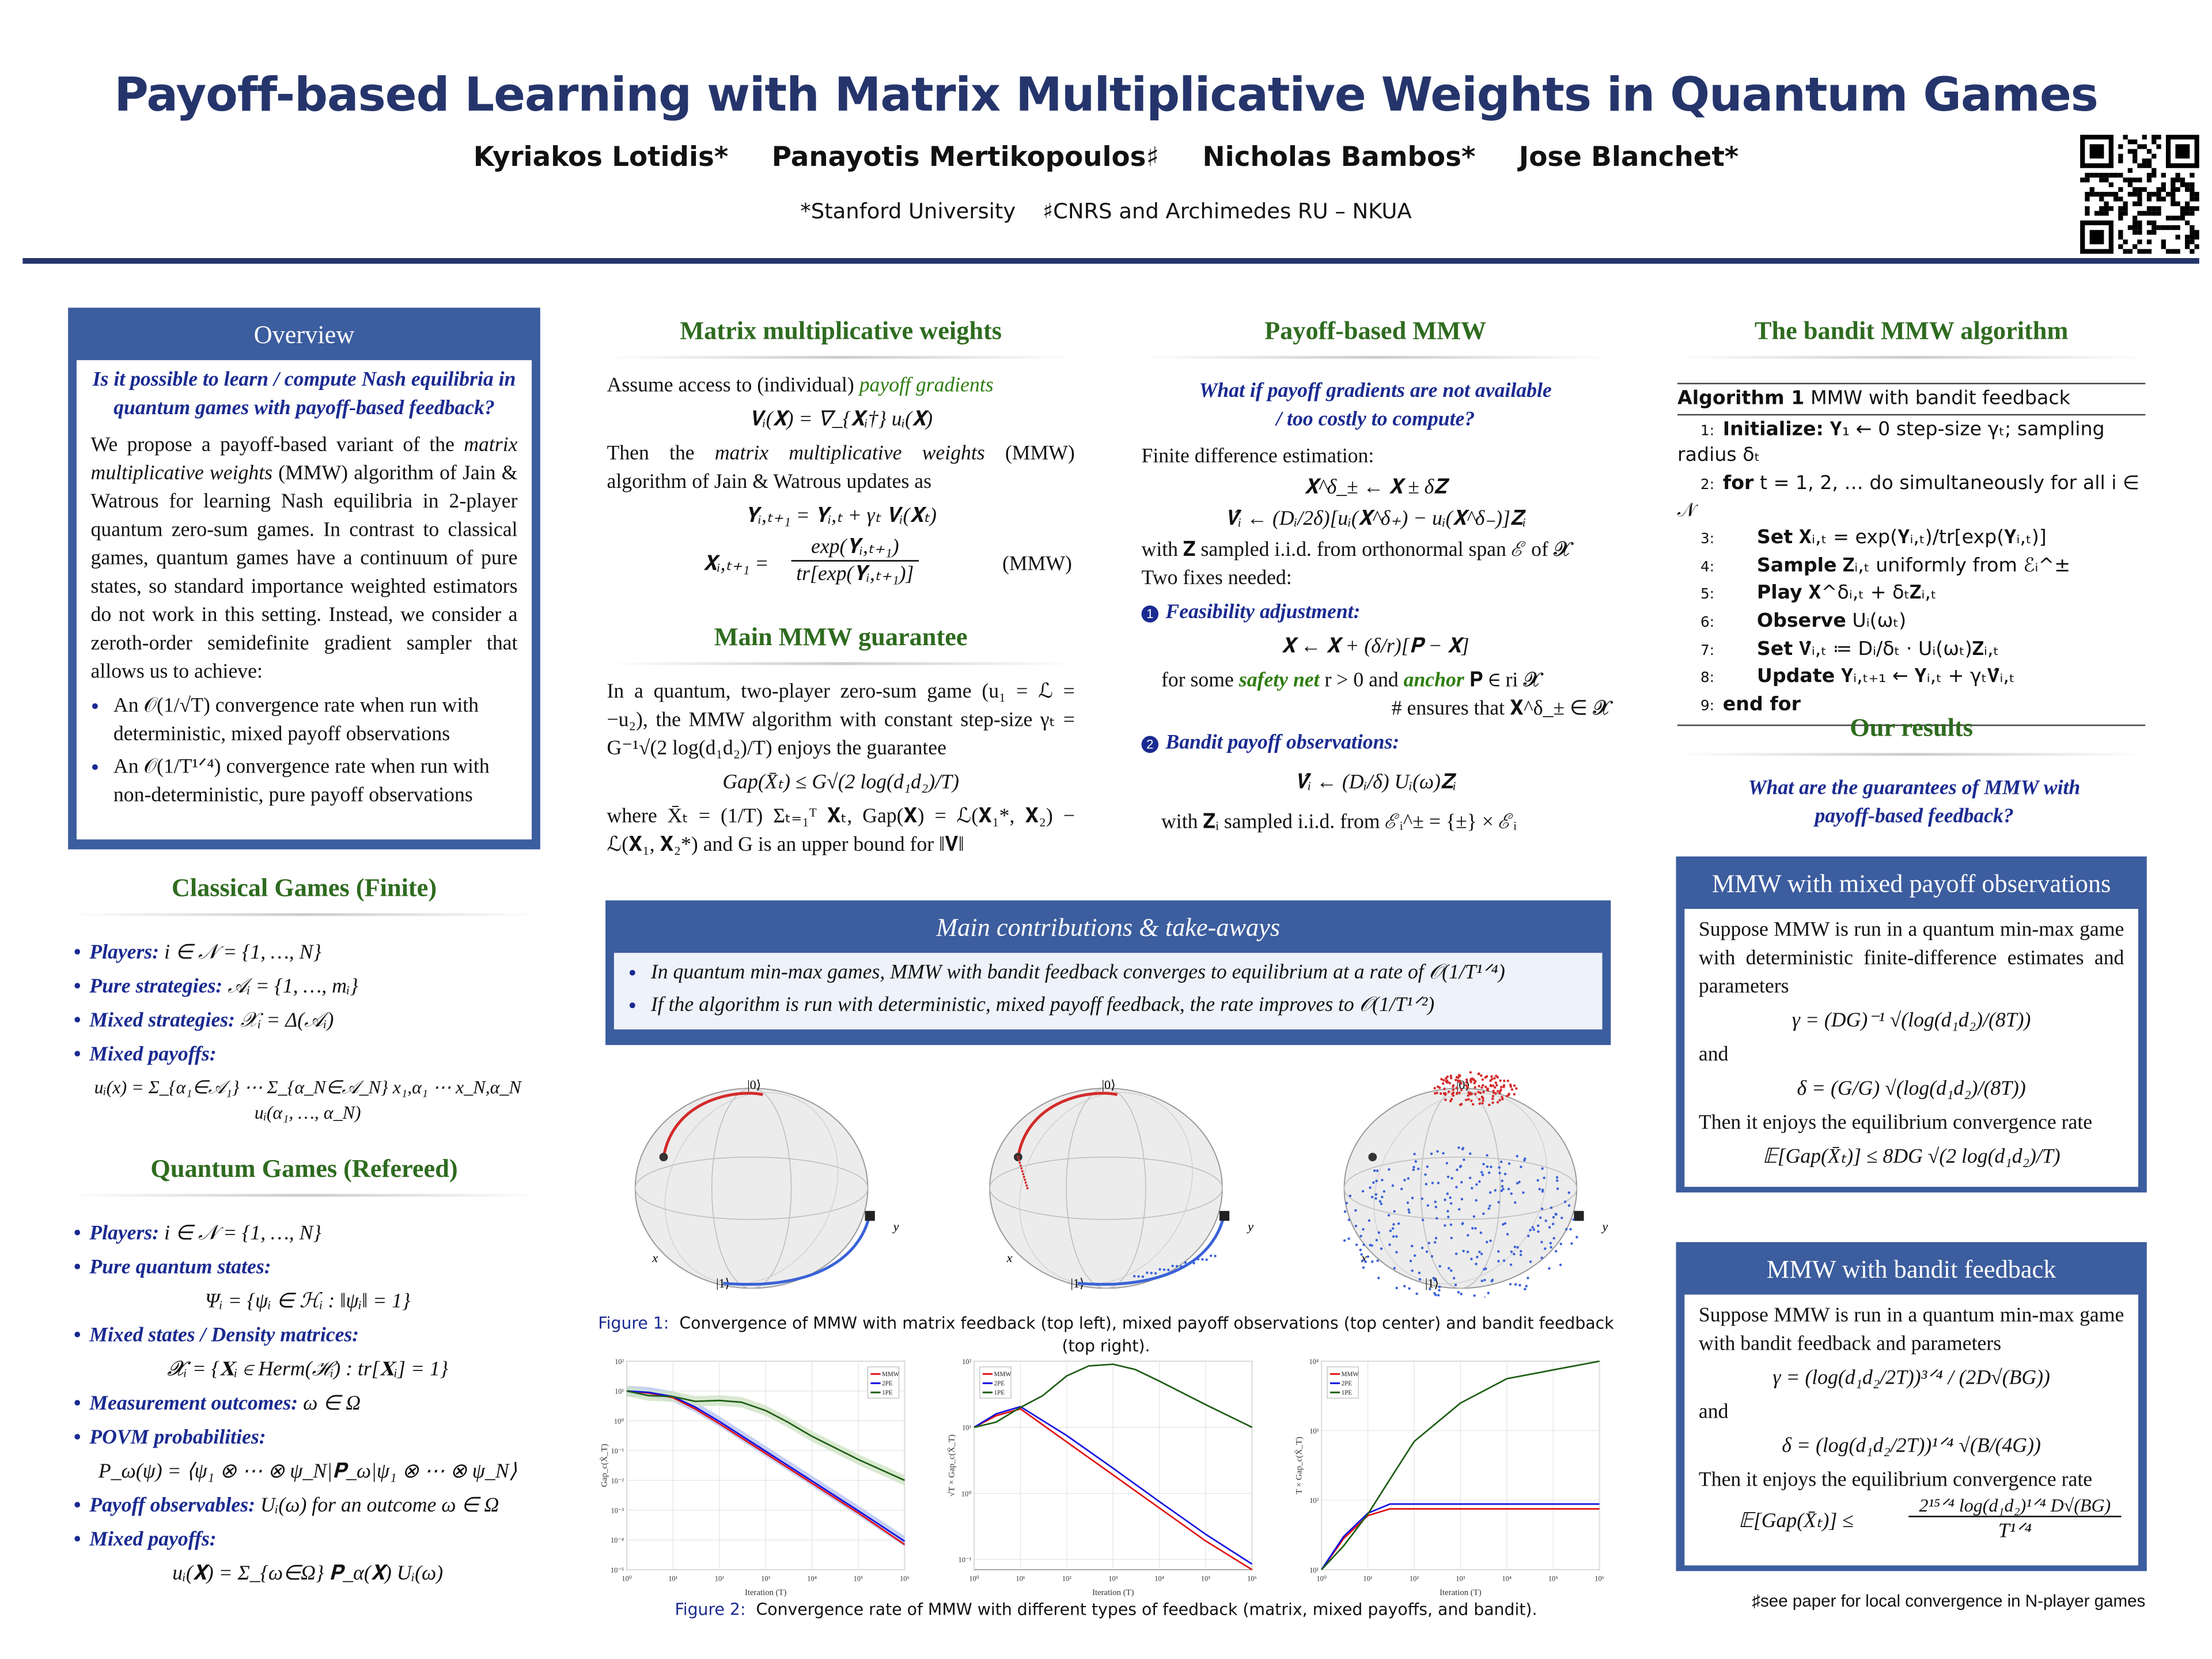 The image size is (2212, 1659). Describe the element at coordinates (766, 1468) in the screenshot. I see `series-line-mmw` at that location.